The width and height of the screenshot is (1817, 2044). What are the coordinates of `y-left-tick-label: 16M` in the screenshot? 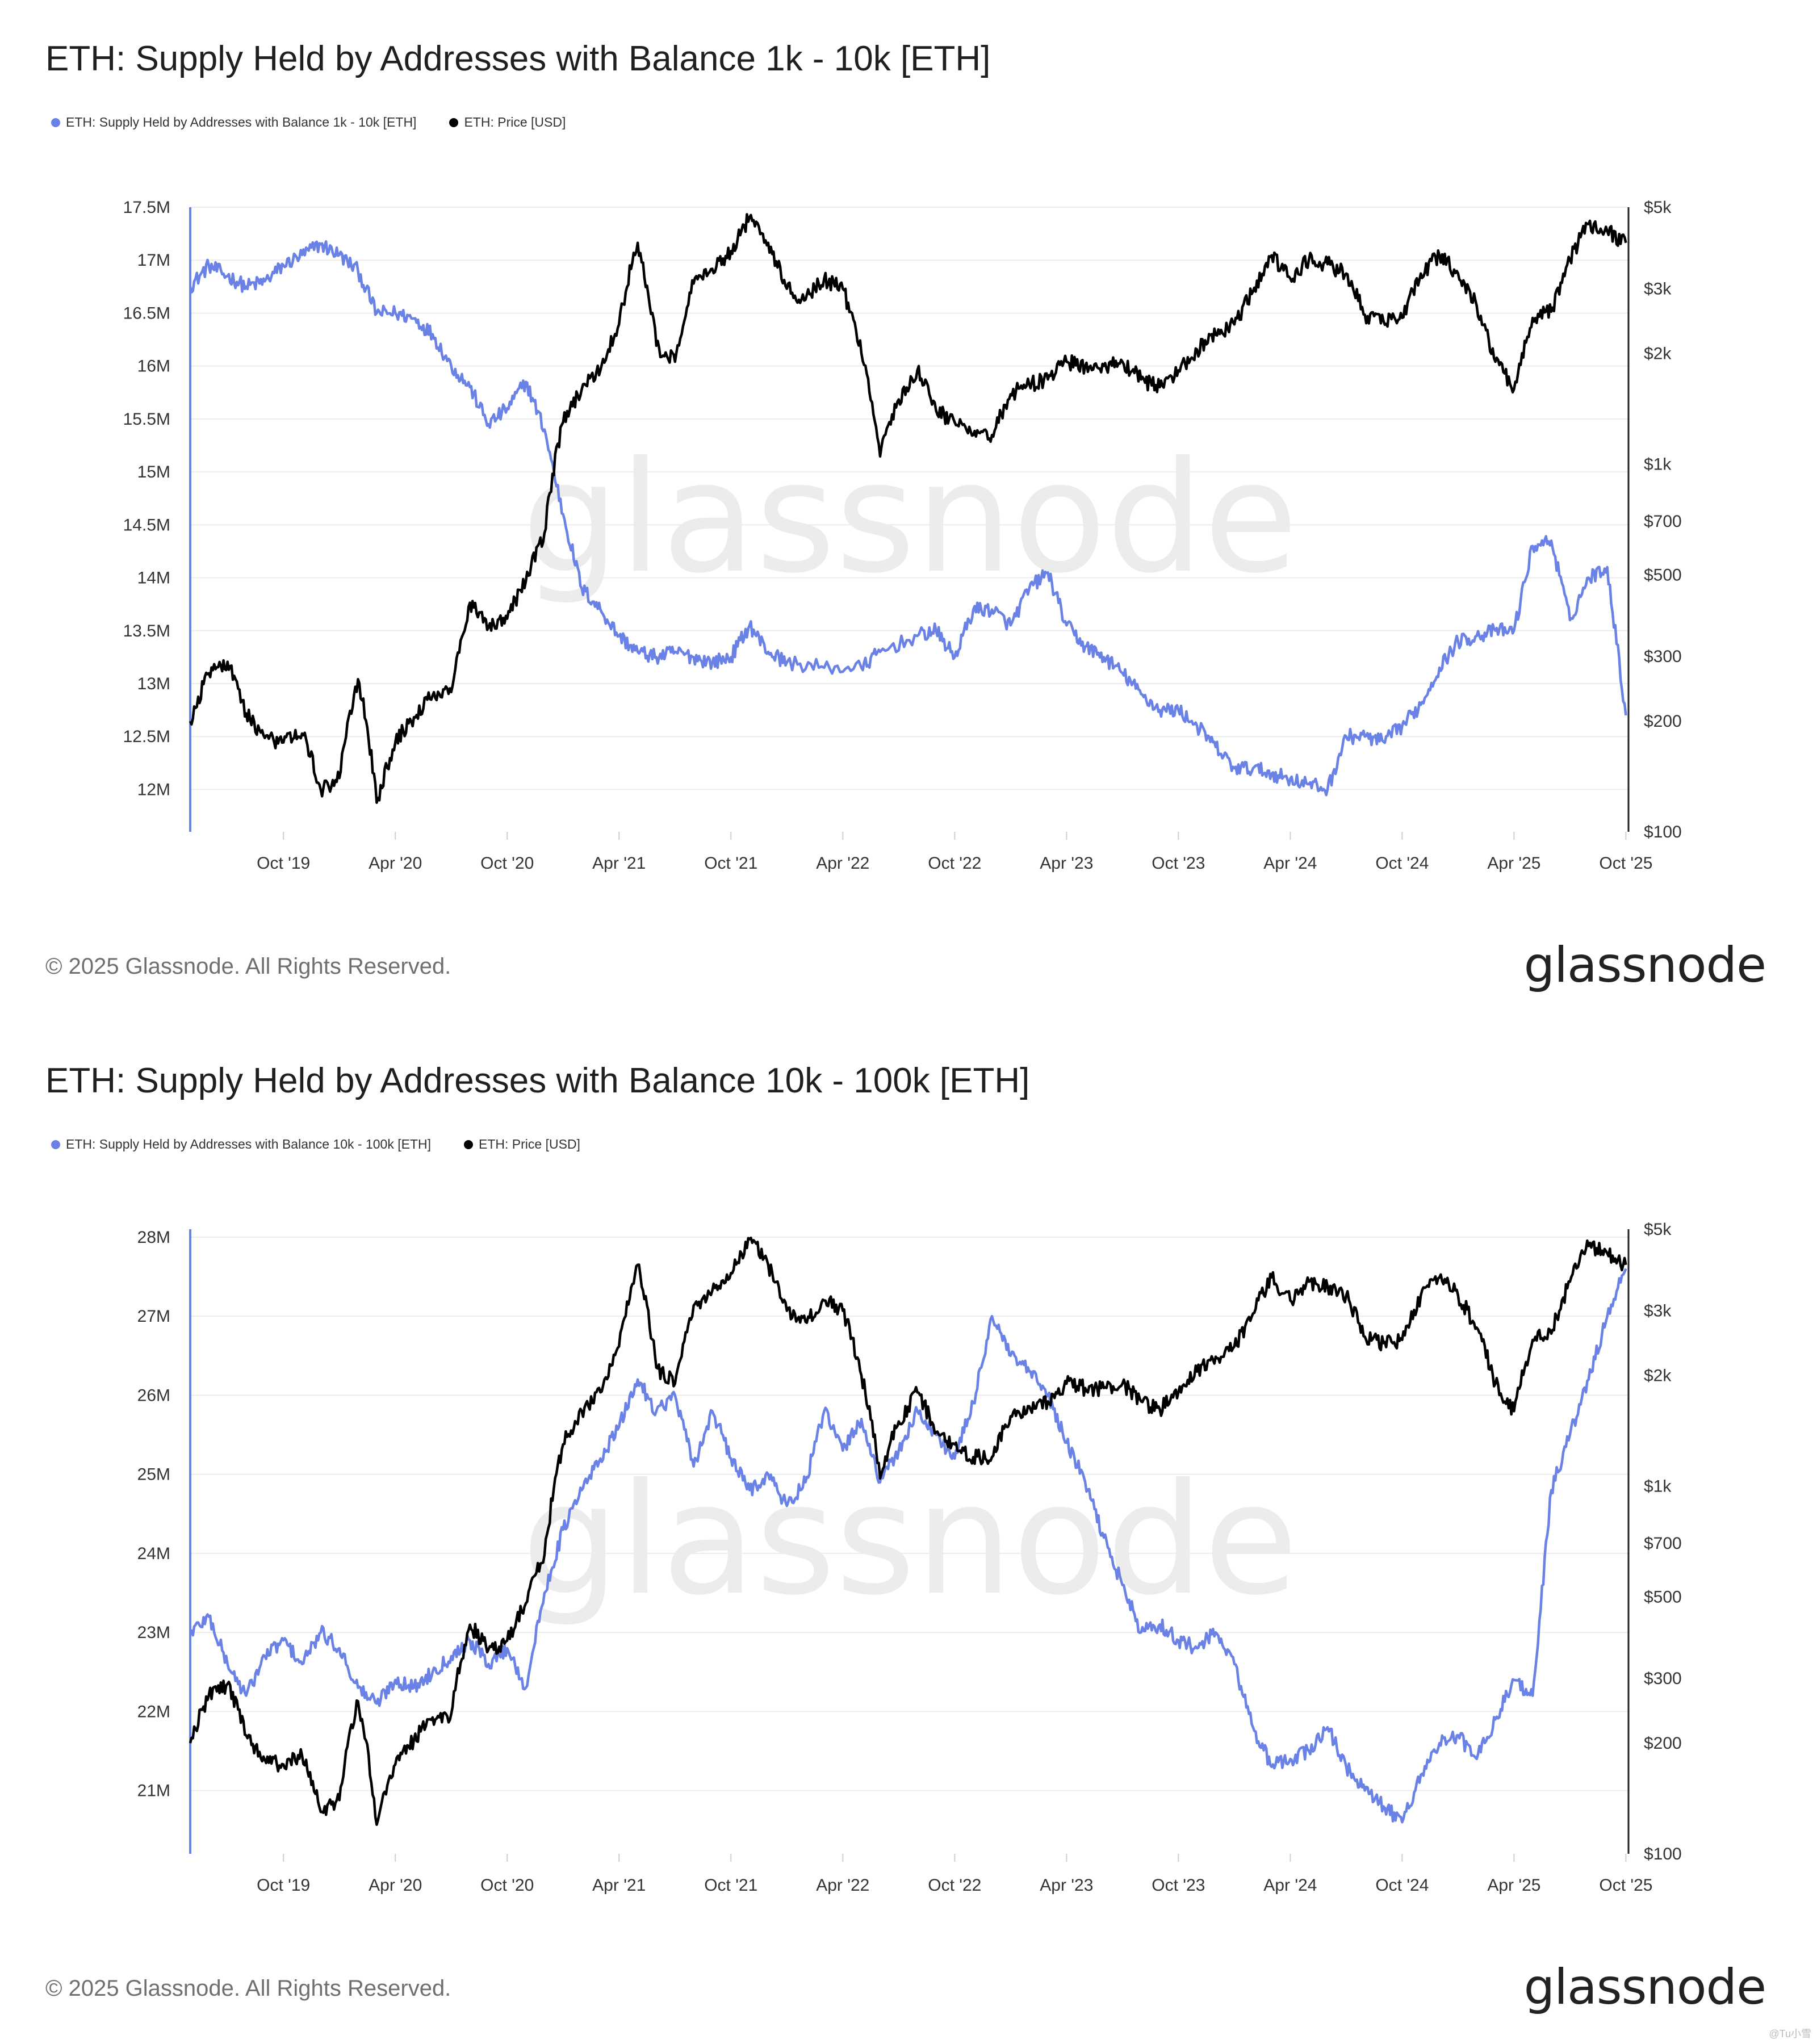 It's located at (153, 367).